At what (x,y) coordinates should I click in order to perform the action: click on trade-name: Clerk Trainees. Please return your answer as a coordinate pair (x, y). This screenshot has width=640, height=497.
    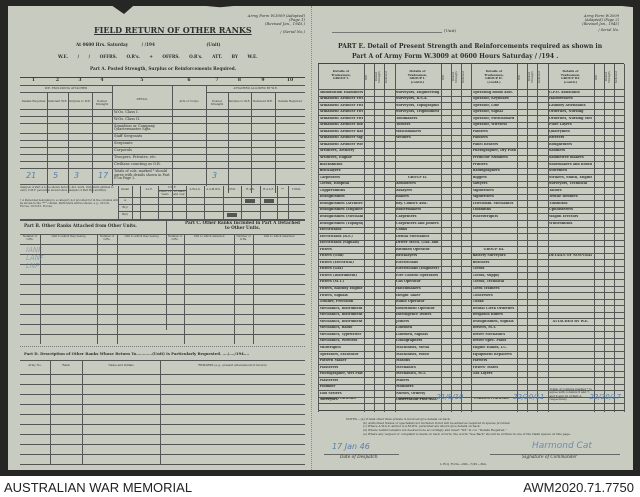
    Looking at the image, I should click on (486, 288).